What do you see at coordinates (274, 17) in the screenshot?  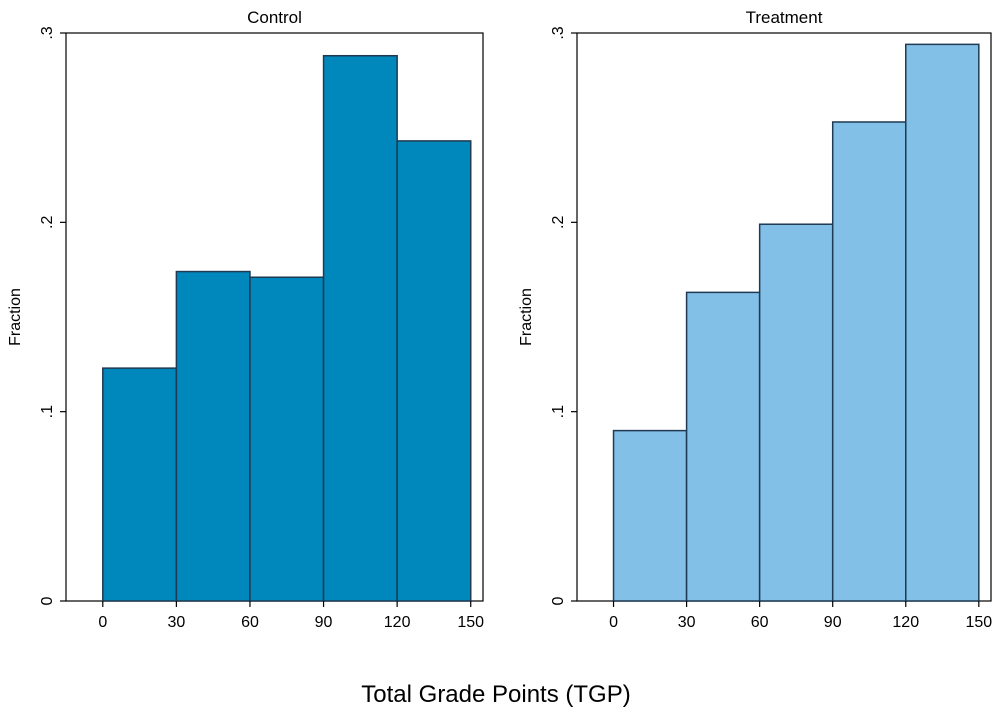 I see `panel-title: Control` at bounding box center [274, 17].